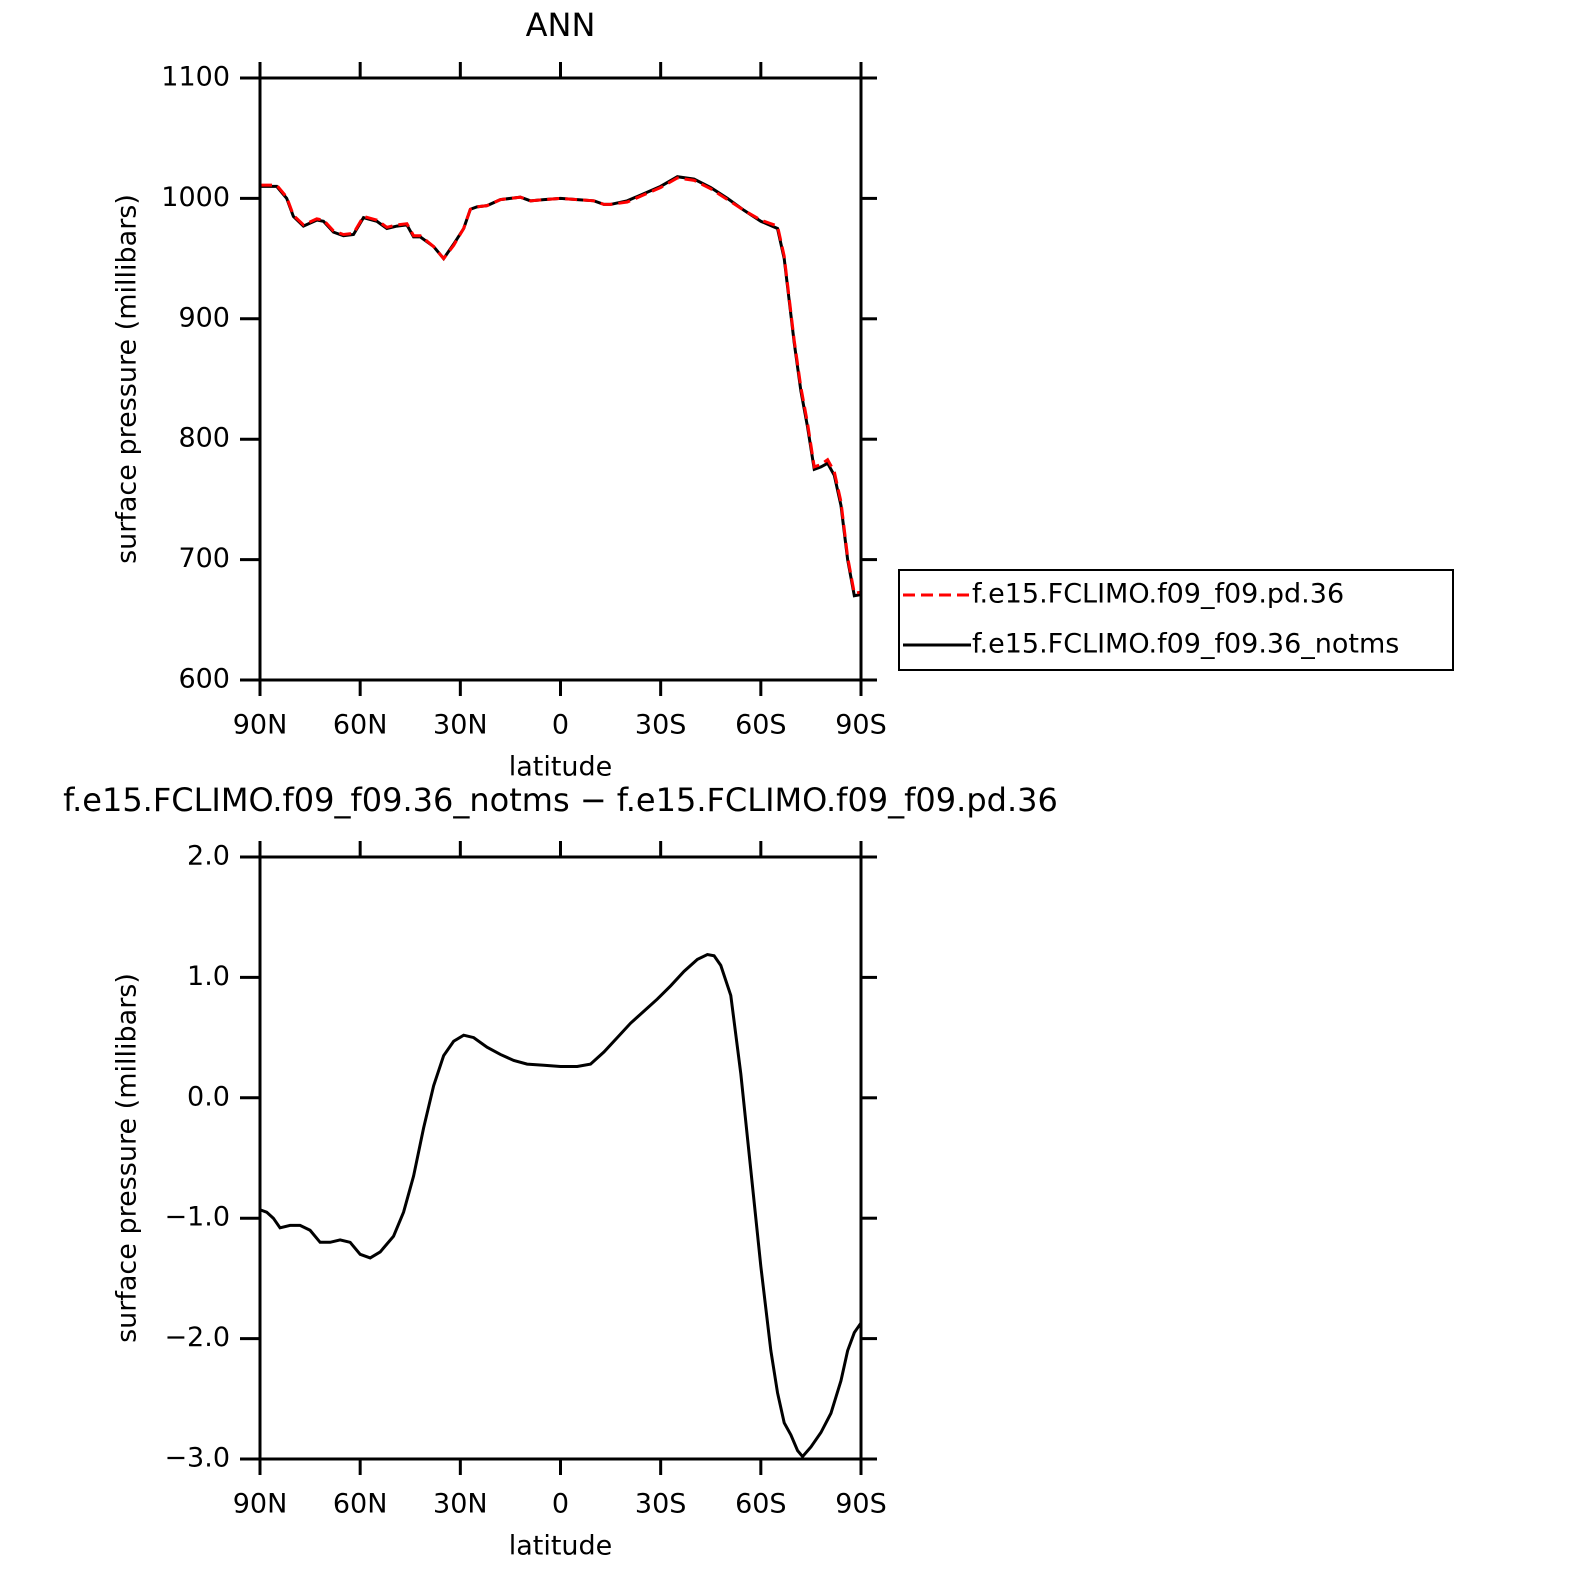 The width and height of the screenshot is (1577, 1585). Describe the element at coordinates (208, 976) in the screenshot. I see `y-tick-label: 1.0` at that location.